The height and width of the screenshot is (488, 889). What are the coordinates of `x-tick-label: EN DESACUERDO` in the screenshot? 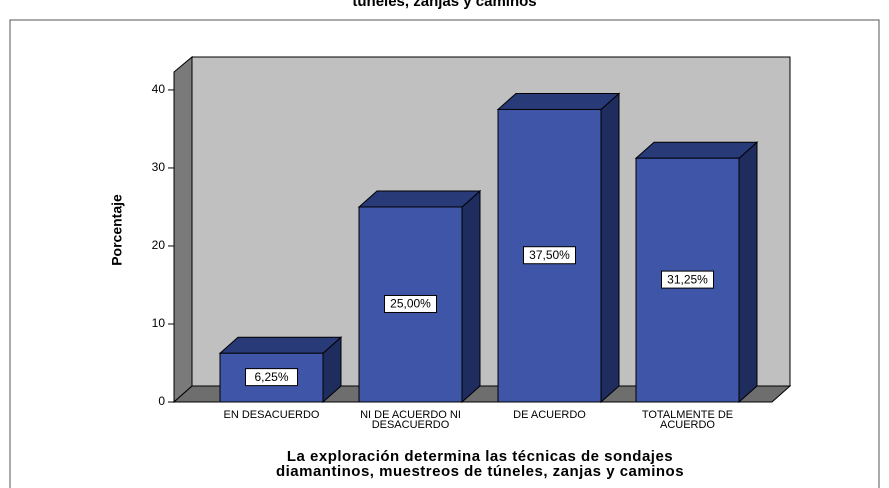 It's located at (271, 415).